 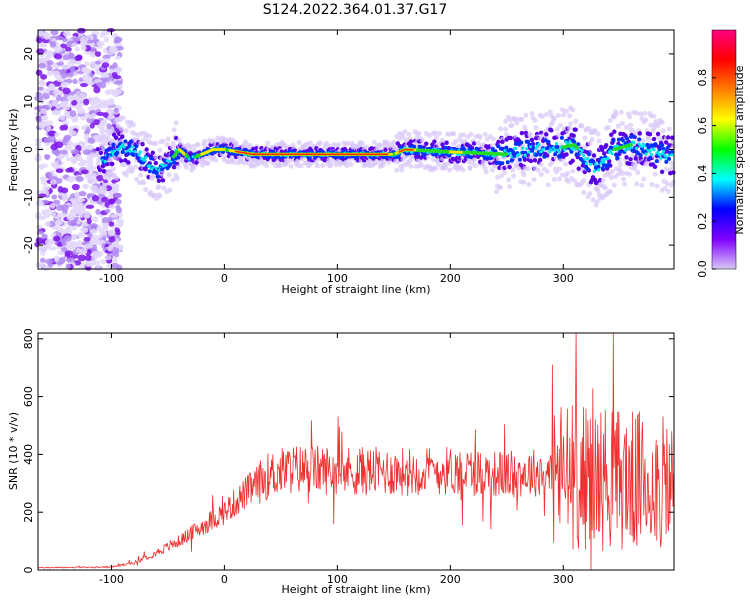 What do you see at coordinates (355, 289) in the screenshot?
I see `spectrogram-x-label: Height of straight line (km)` at bounding box center [355, 289].